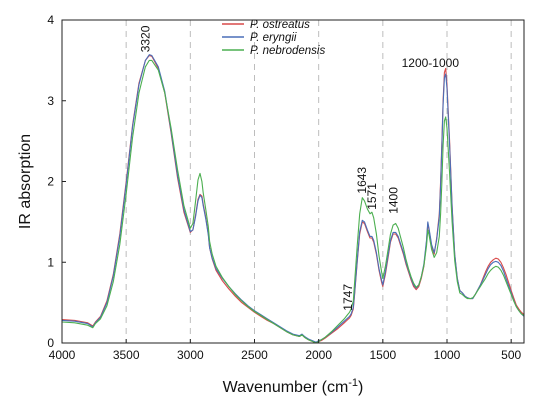 This screenshot has width=550, height=410. I want to click on x-tick-label: 1500, so click(382, 355).